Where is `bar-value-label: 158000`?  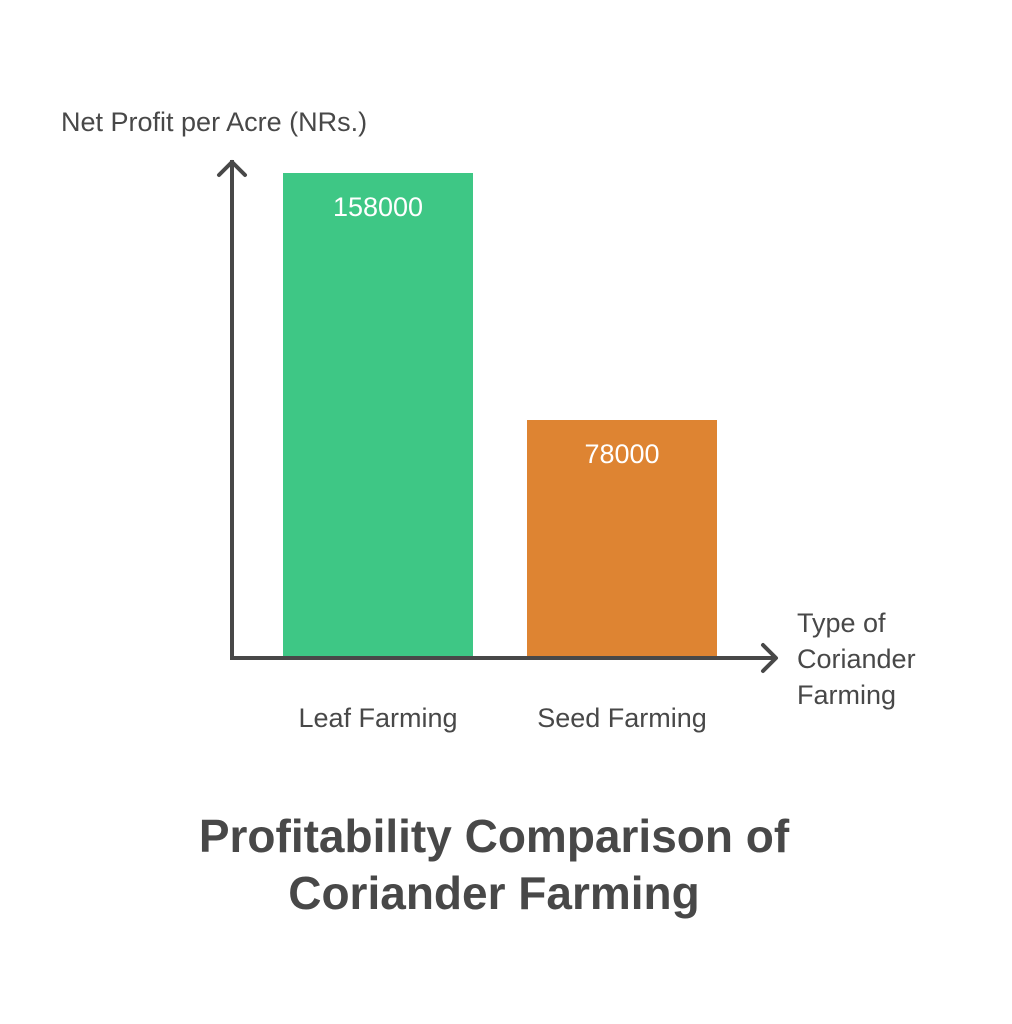
bar-value-label: 158000 is located at coordinates (378, 207).